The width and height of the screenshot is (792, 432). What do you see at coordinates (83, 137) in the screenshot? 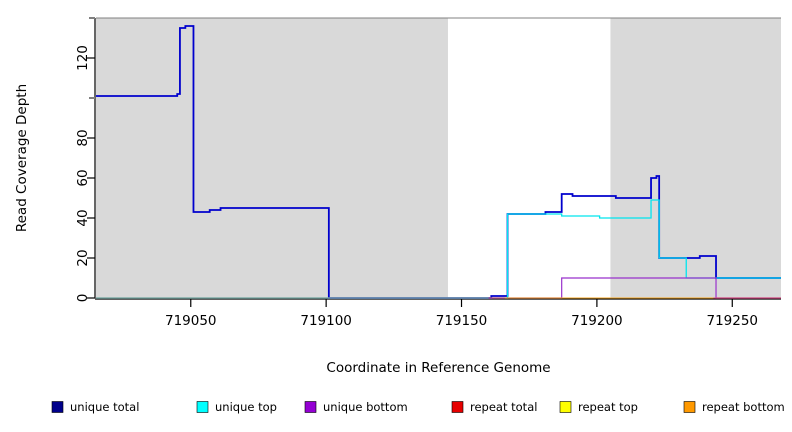
I see `y-tick-label-80: 80` at bounding box center [83, 137].